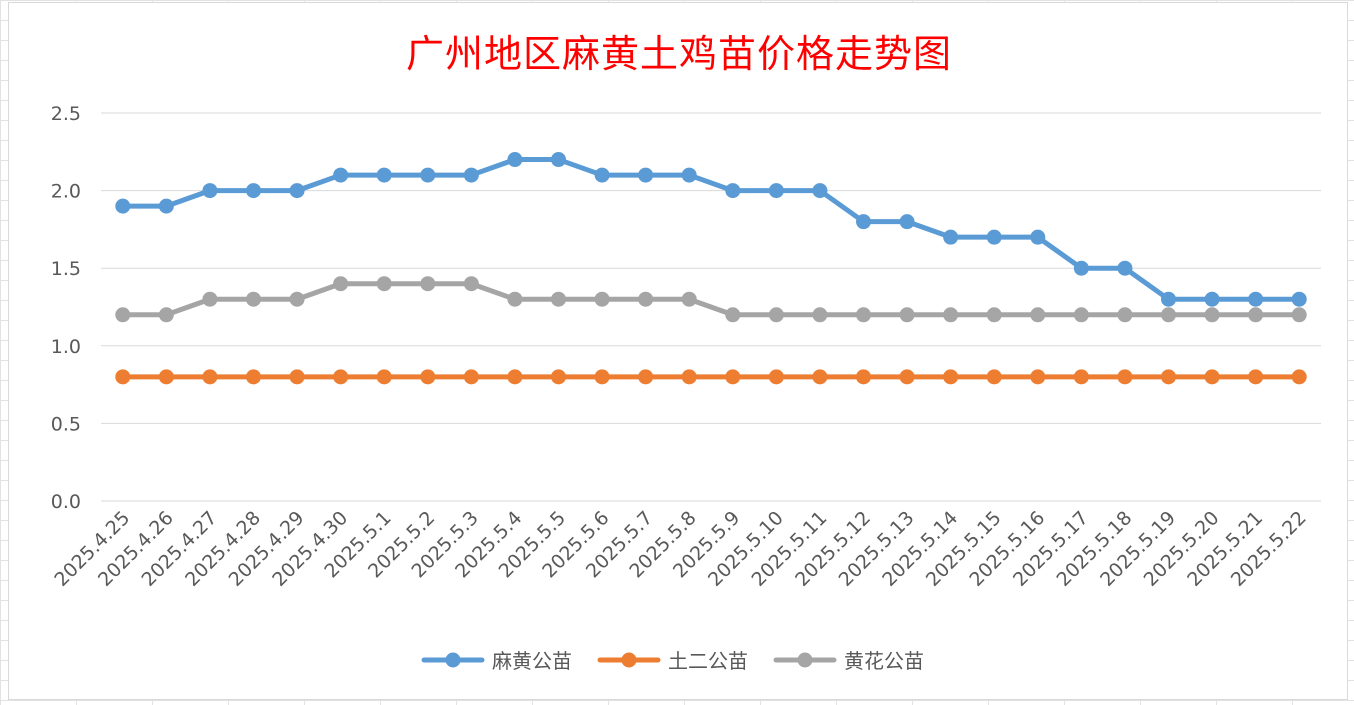  What do you see at coordinates (884, 661) in the screenshot?
I see `legend-label: 黄花公苗` at bounding box center [884, 661].